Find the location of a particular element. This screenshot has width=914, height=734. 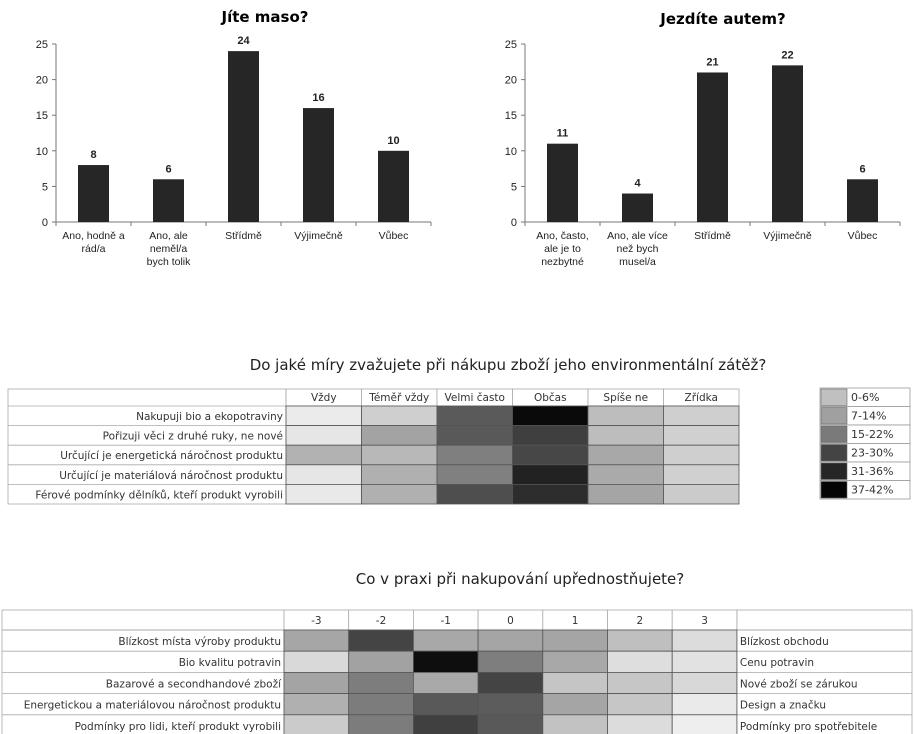

y-tick-label: 10 is located at coordinates (42, 152).